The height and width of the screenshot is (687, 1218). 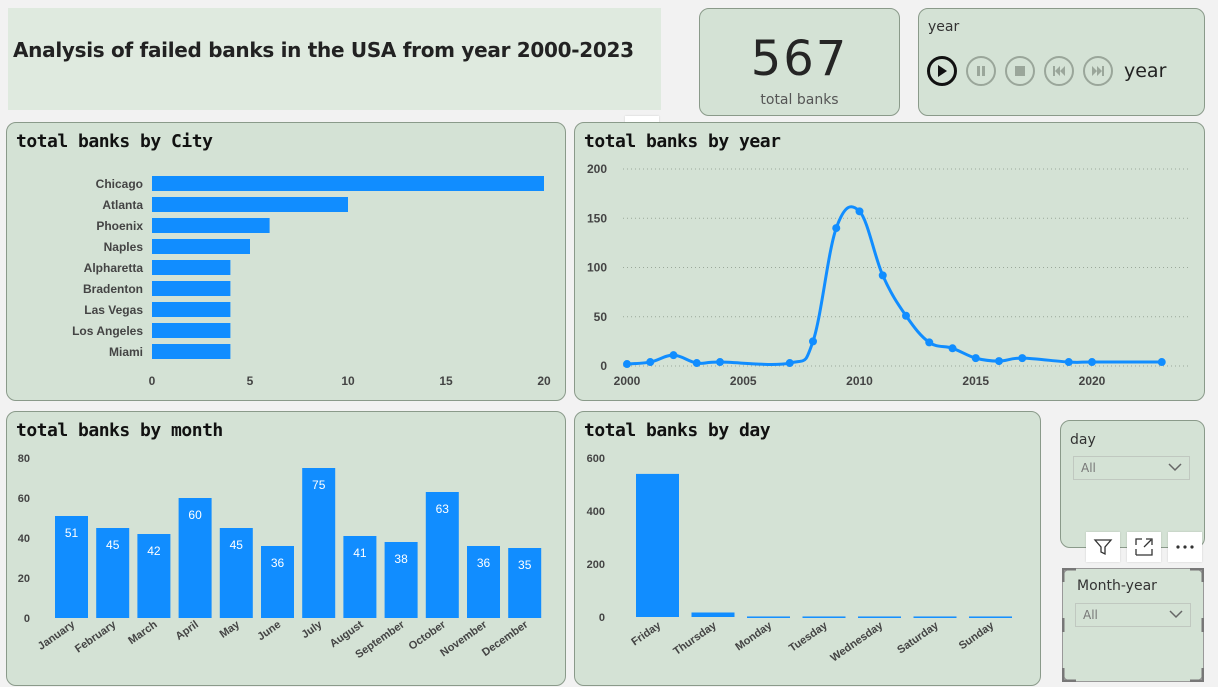 I want to click on city-category-label: Chicago, so click(x=119, y=184).